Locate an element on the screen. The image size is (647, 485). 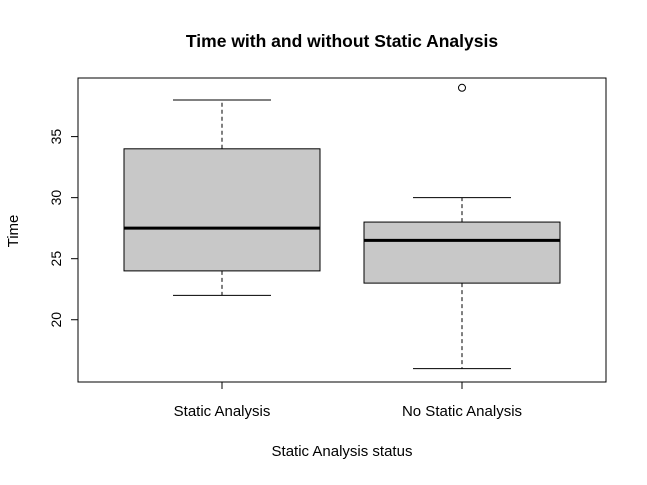
y-tick-label: 35 is located at coordinates (56, 137).